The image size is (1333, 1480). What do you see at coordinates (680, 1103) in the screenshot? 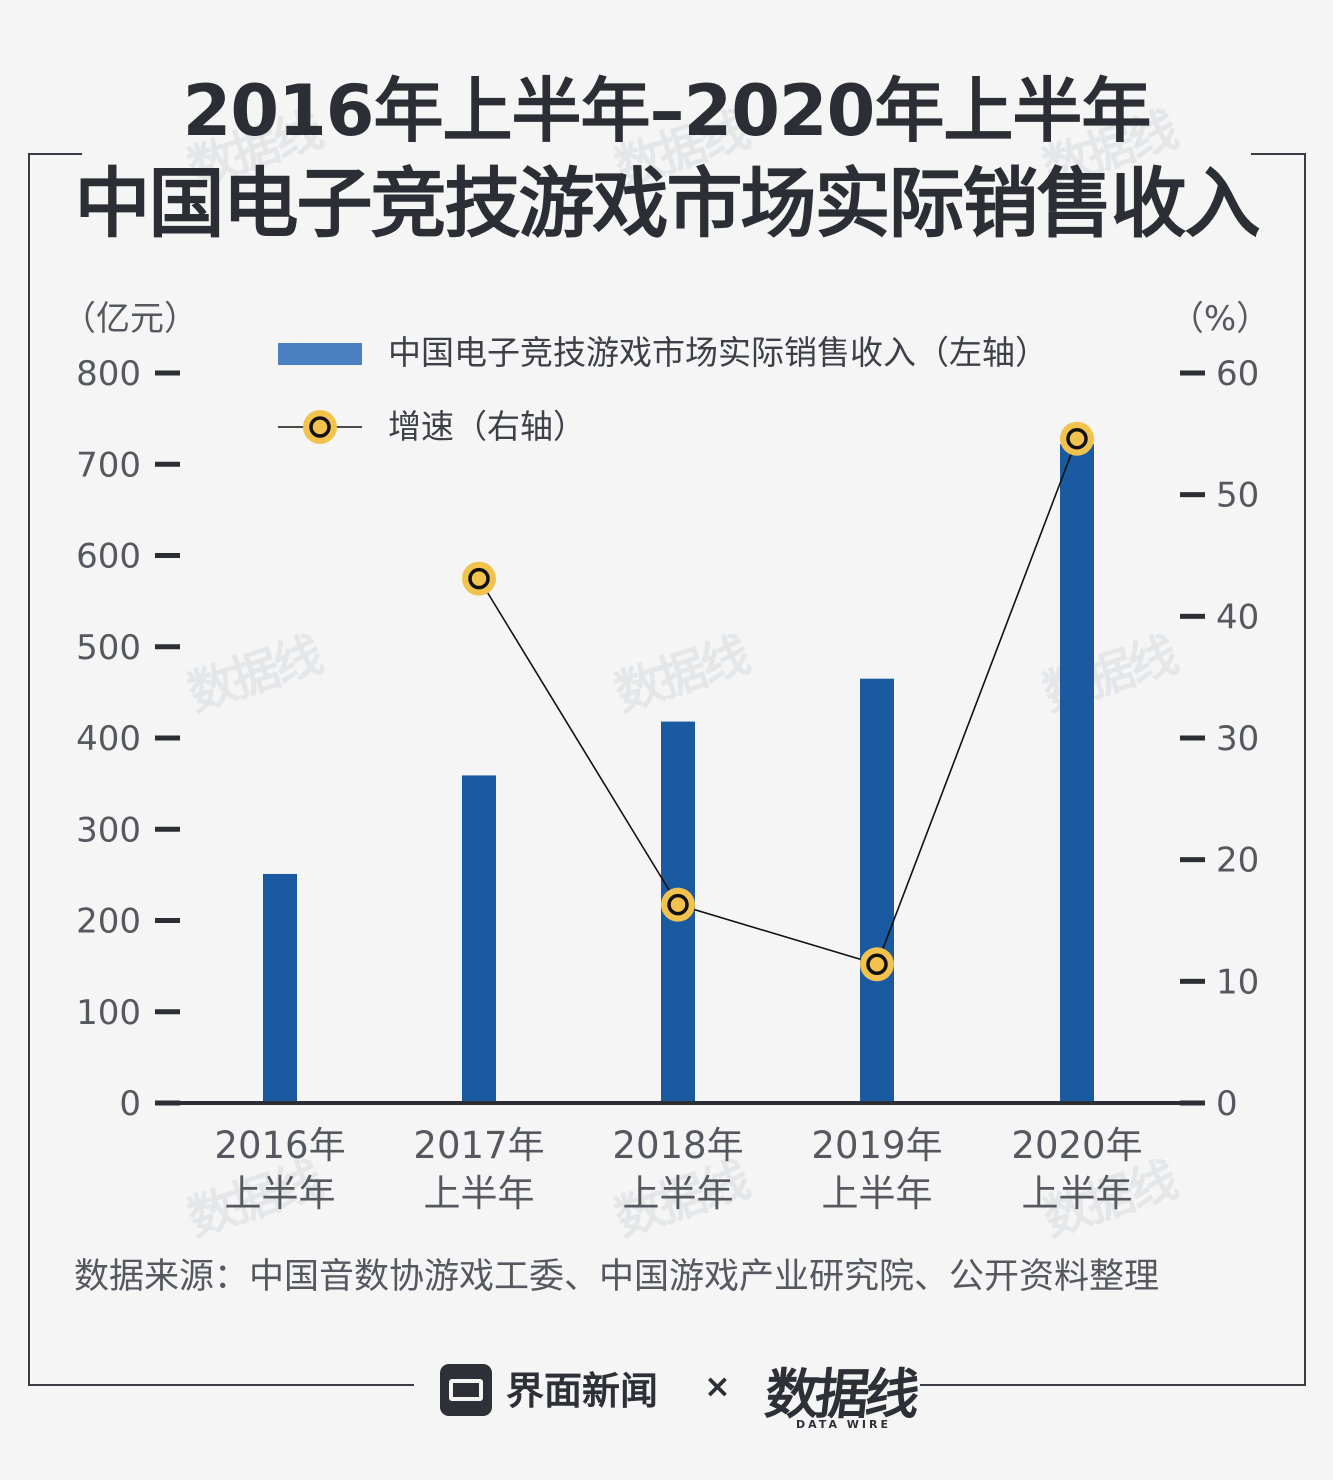
I see `x-axis-line` at bounding box center [680, 1103].